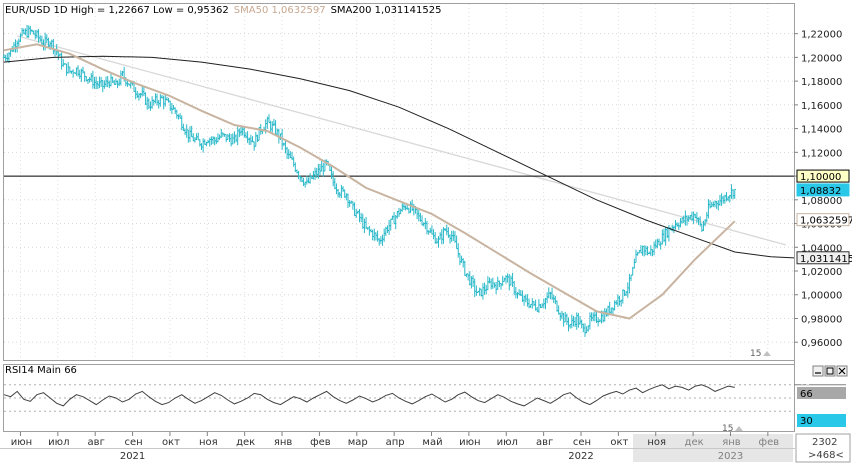  Describe the element at coordinates (580, 456) in the screenshot. I see `year-label: 2022` at that location.